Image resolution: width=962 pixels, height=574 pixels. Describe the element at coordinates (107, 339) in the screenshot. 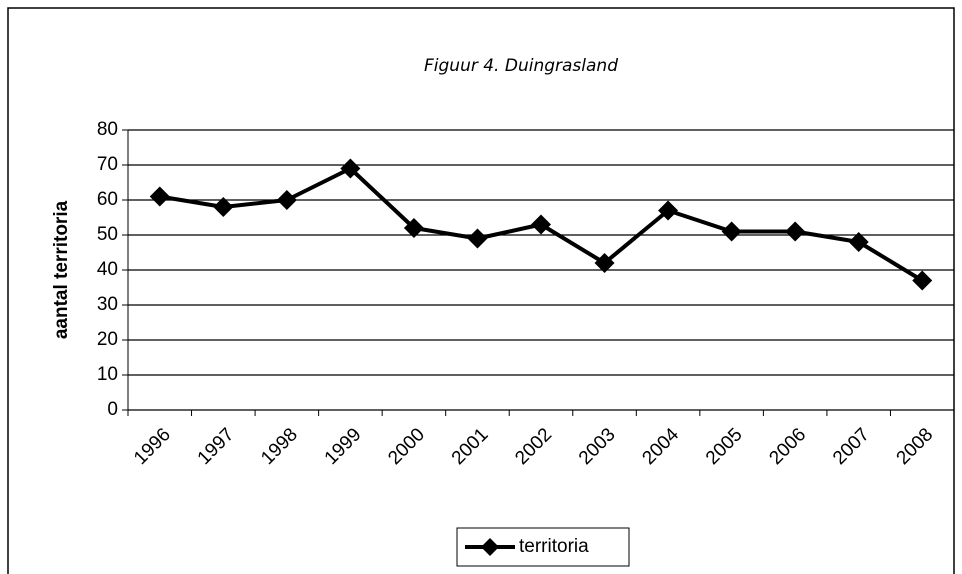

I see `y-tick-label: 20` at that location.